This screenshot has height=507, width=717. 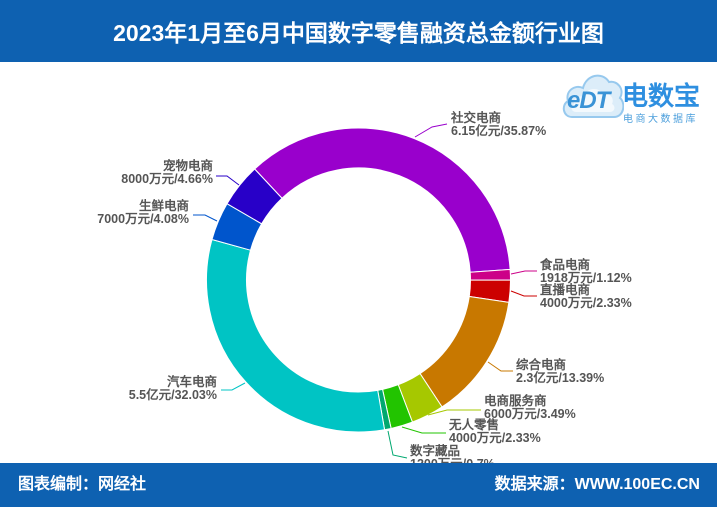 I want to click on pet-ecommerce-label: 宠物电商, so click(x=188, y=165).